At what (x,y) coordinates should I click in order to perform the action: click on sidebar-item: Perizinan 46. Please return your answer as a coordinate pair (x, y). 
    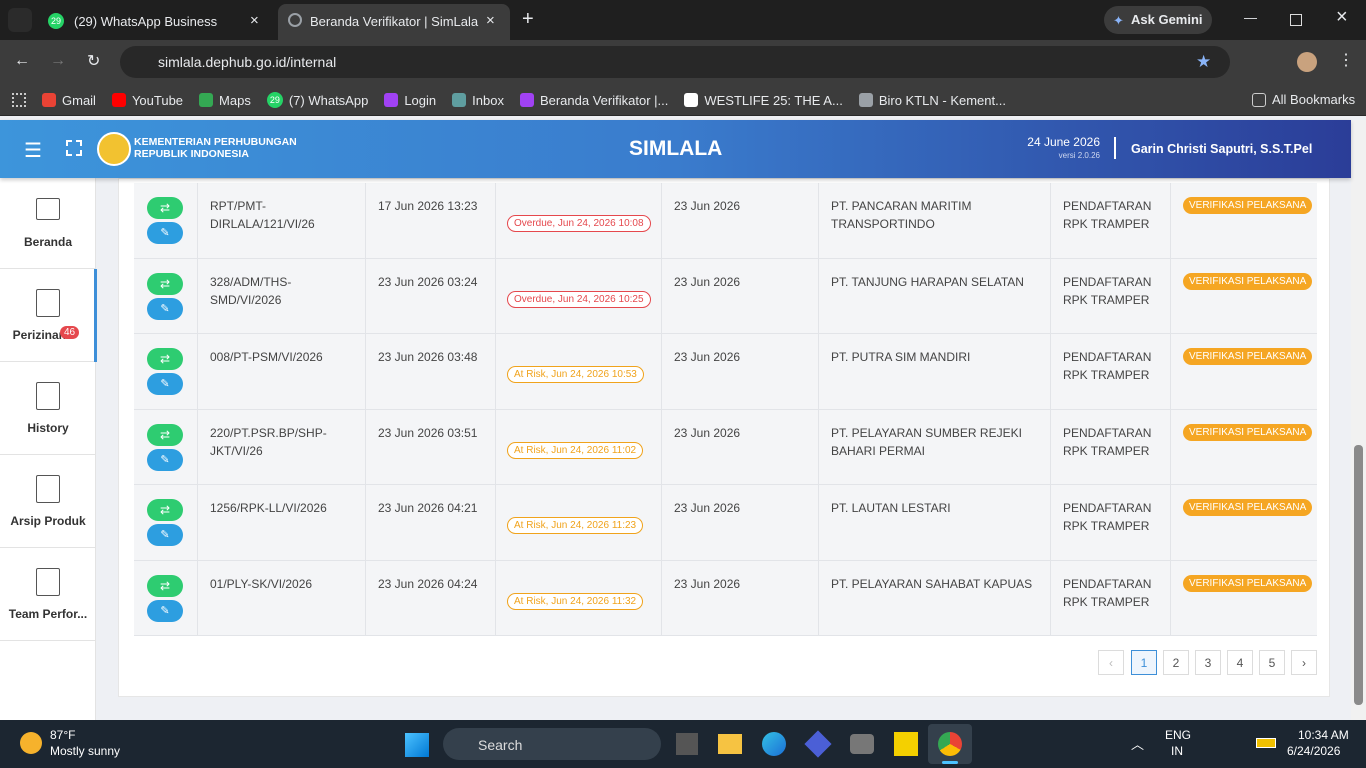
    Looking at the image, I should click on (48, 315).